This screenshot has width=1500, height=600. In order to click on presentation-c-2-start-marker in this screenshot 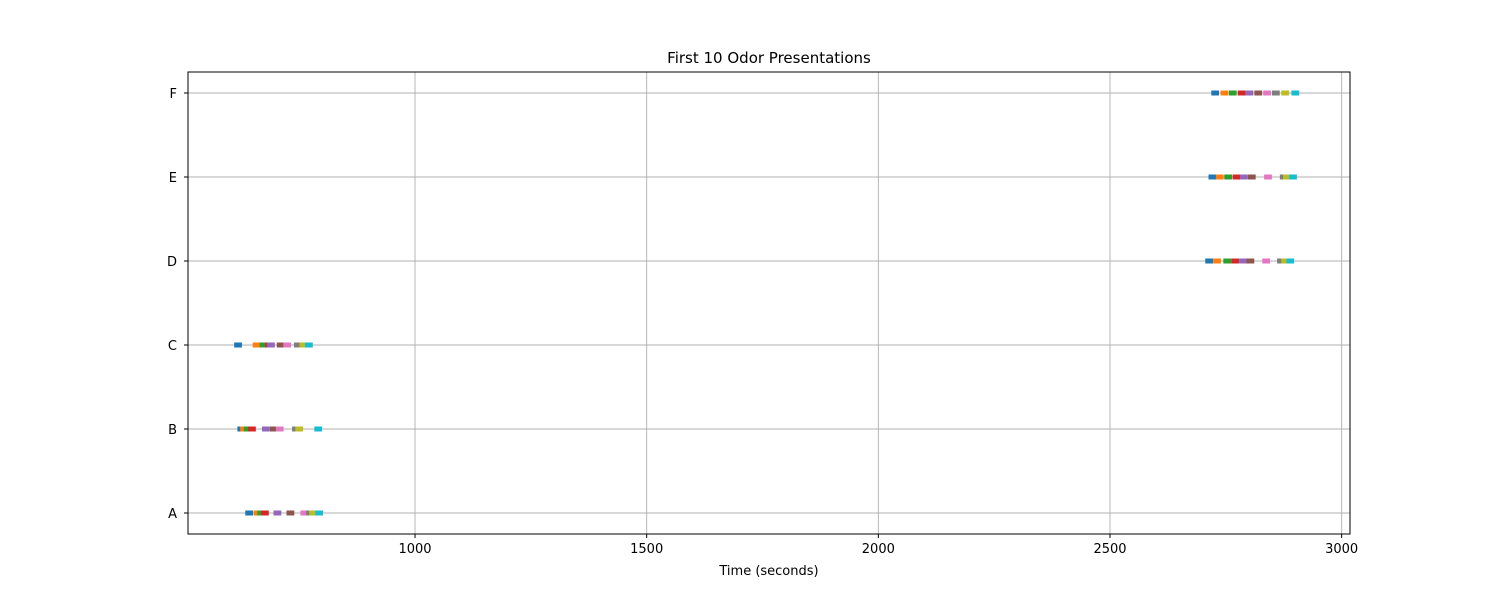, I will do `click(255, 345)`.